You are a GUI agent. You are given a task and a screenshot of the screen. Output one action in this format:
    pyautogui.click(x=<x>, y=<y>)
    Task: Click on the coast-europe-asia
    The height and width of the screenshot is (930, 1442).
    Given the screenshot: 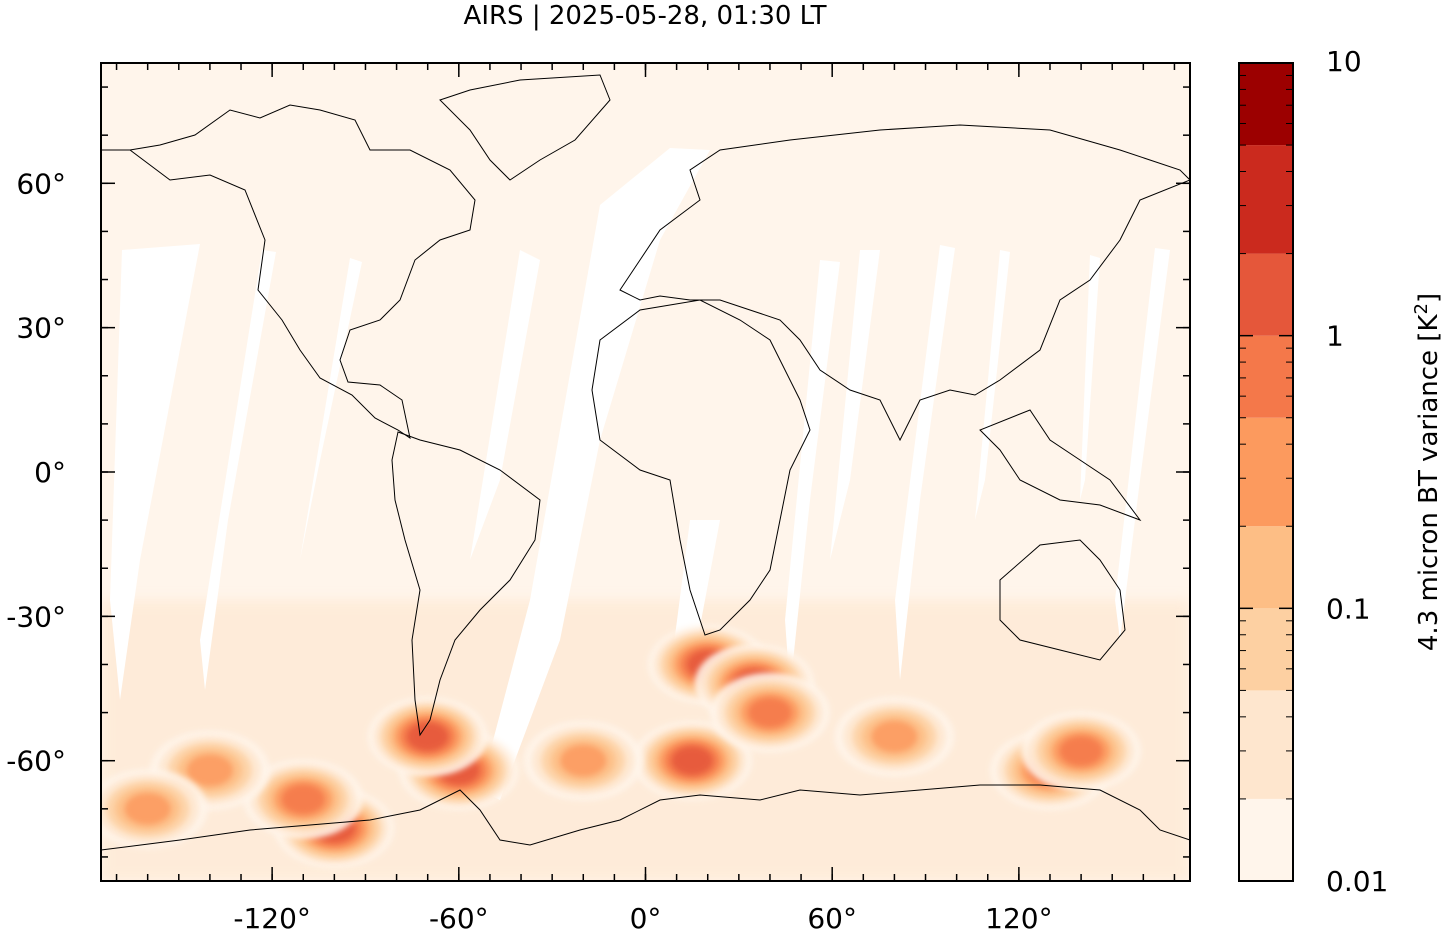 What is the action you would take?
    pyautogui.click(x=904, y=283)
    